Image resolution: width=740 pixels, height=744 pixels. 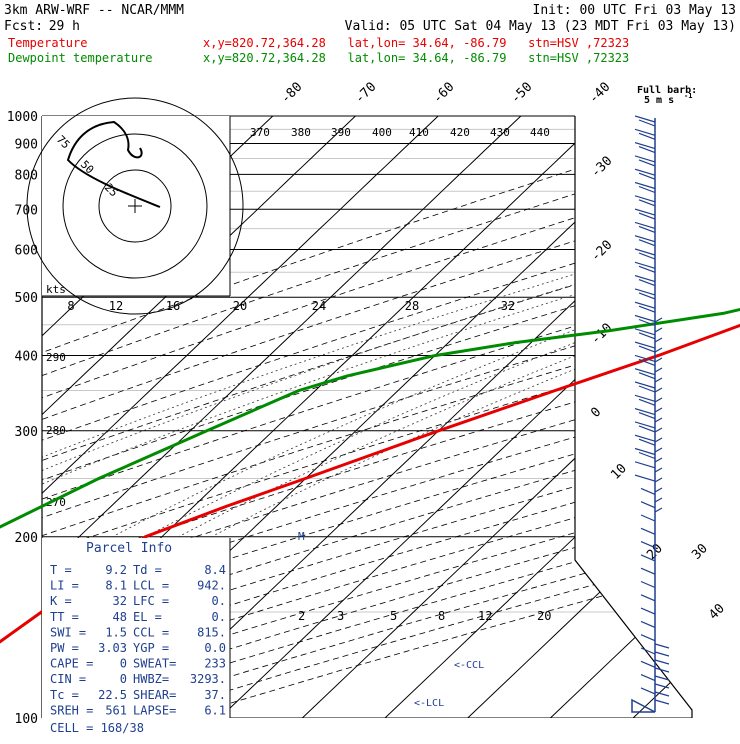 What do you see at coordinates (116, 586) in the screenshot?
I see `parcel-row-1-value1: 8.1` at bounding box center [116, 586].